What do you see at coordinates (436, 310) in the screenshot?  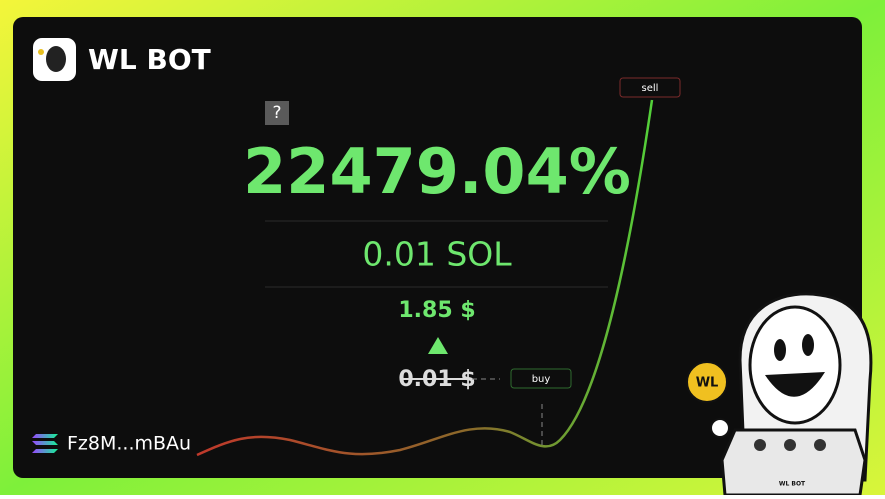 I see `current-price: 1.85 $` at bounding box center [436, 310].